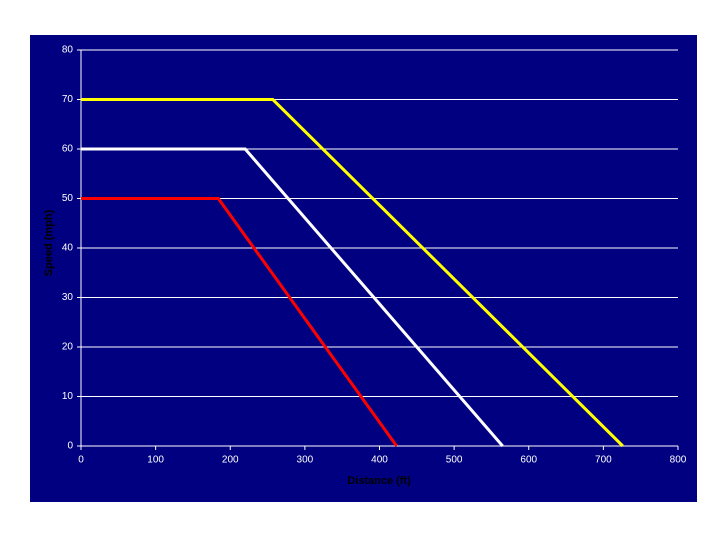  Describe the element at coordinates (379, 481) in the screenshot. I see `x-axis-title: Distance (ft)` at that location.